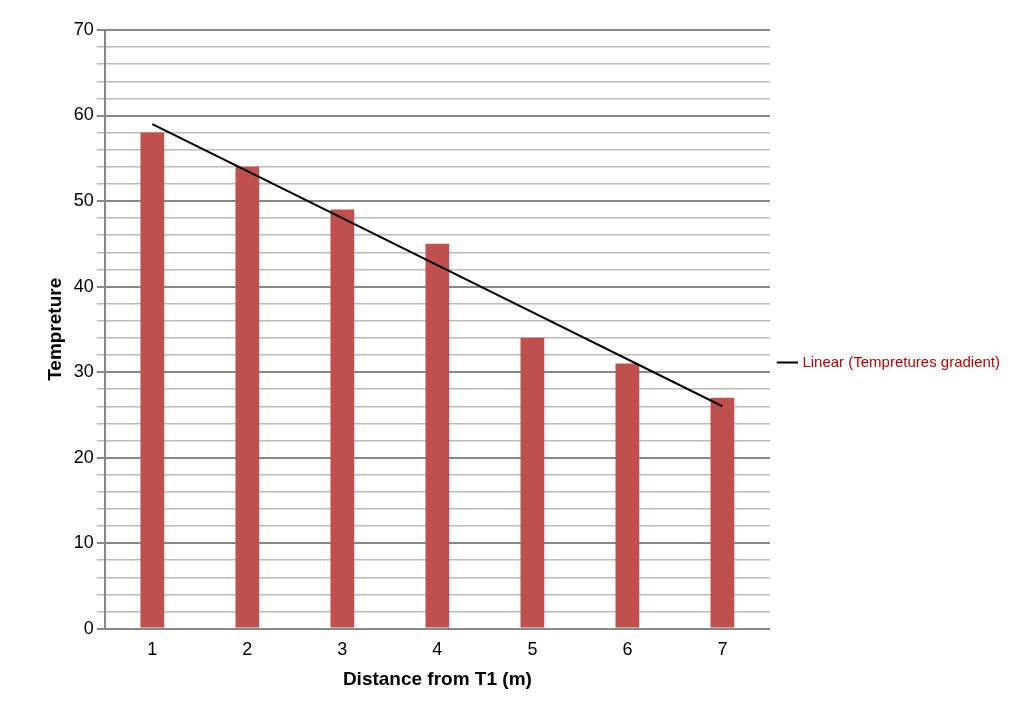 Image resolution: width=1014 pixels, height=715 pixels. I want to click on y-tick-label: 60, so click(83, 114).